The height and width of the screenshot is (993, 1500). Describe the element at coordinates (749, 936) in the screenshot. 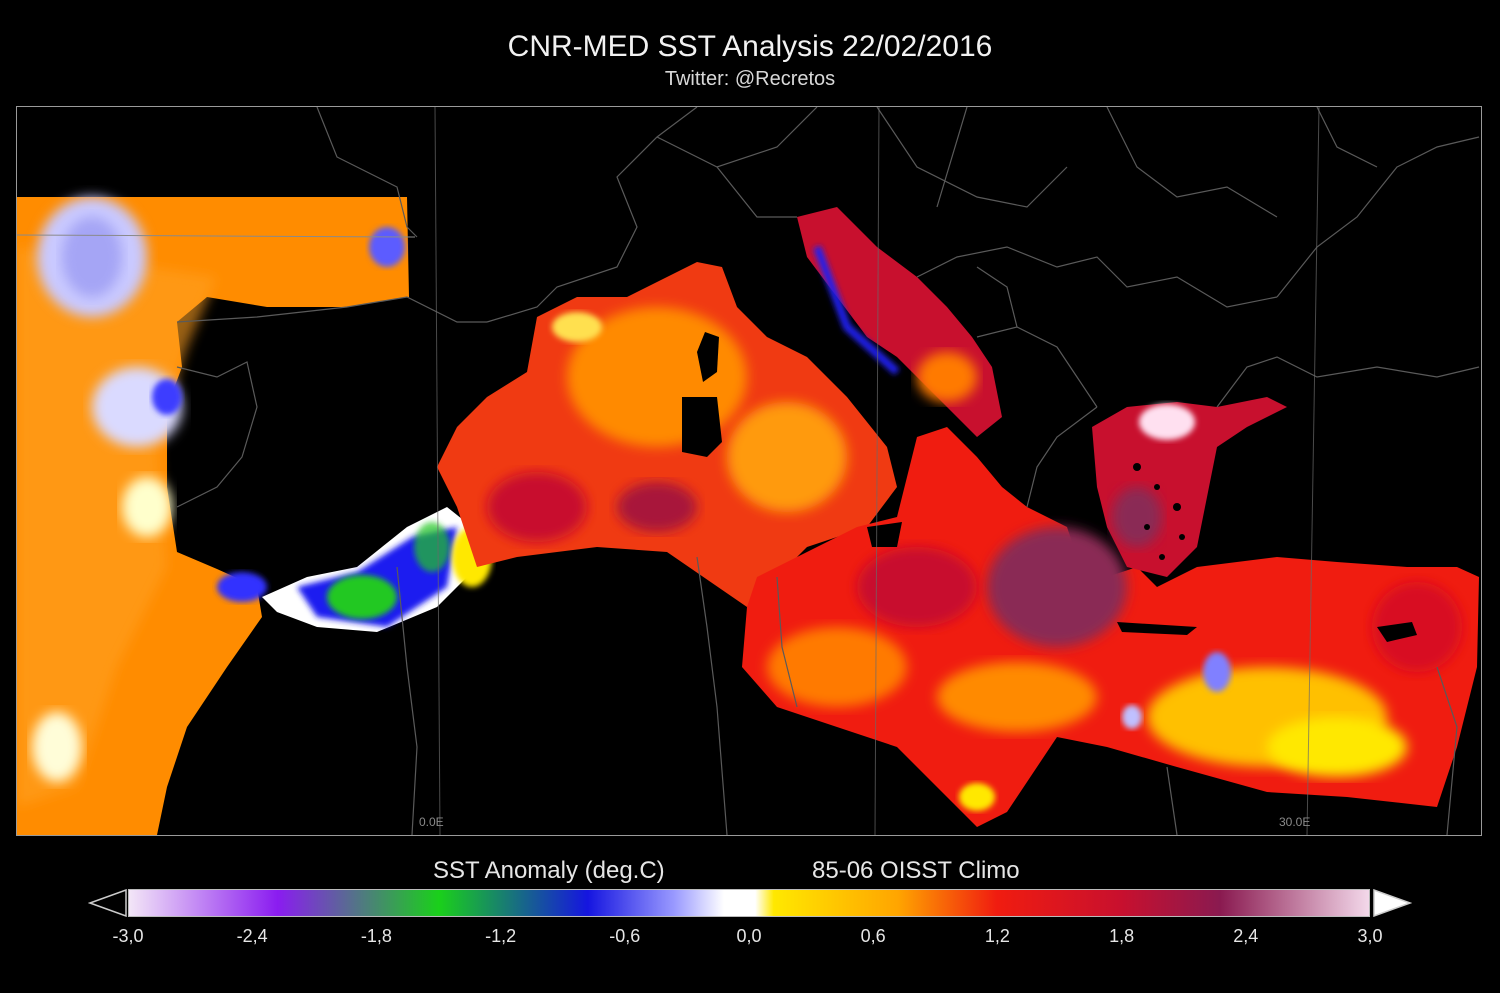

I see `colorbar-tick-label: 0,0` at that location.